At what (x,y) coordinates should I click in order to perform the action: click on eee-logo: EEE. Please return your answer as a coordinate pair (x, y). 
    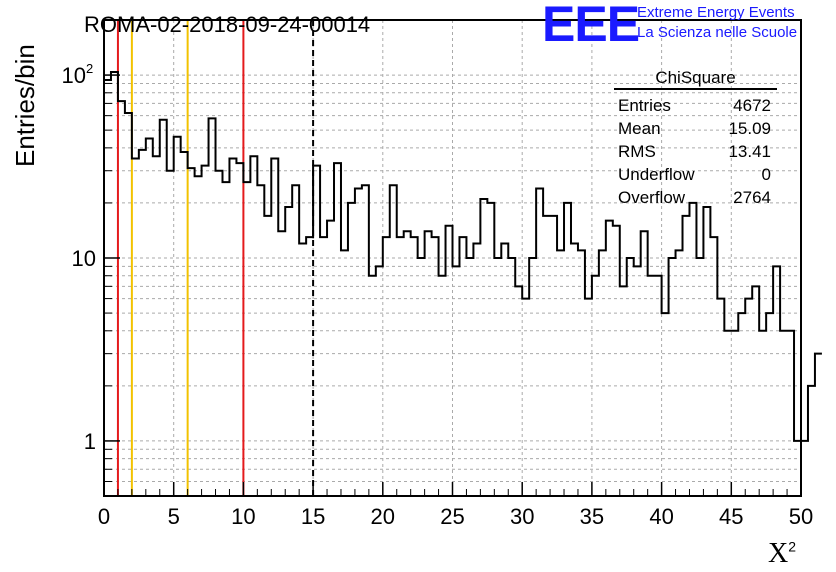
    Looking at the image, I should click on (591, 26).